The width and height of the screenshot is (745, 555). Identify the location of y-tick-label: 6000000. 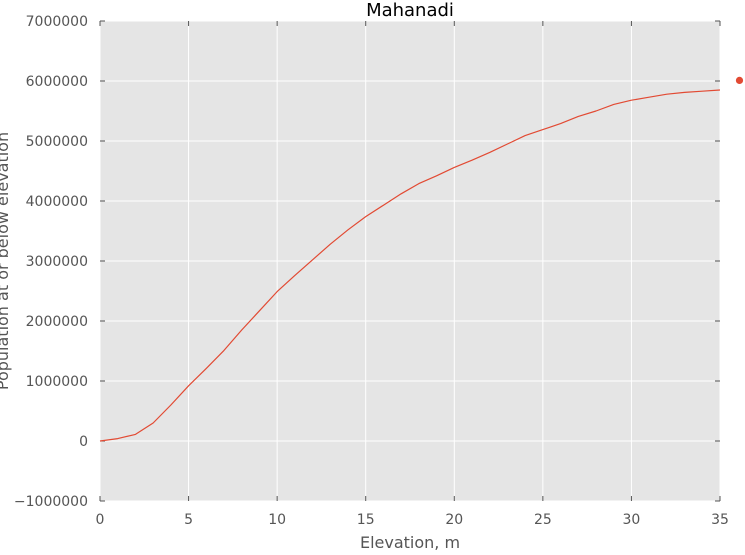
(57, 82).